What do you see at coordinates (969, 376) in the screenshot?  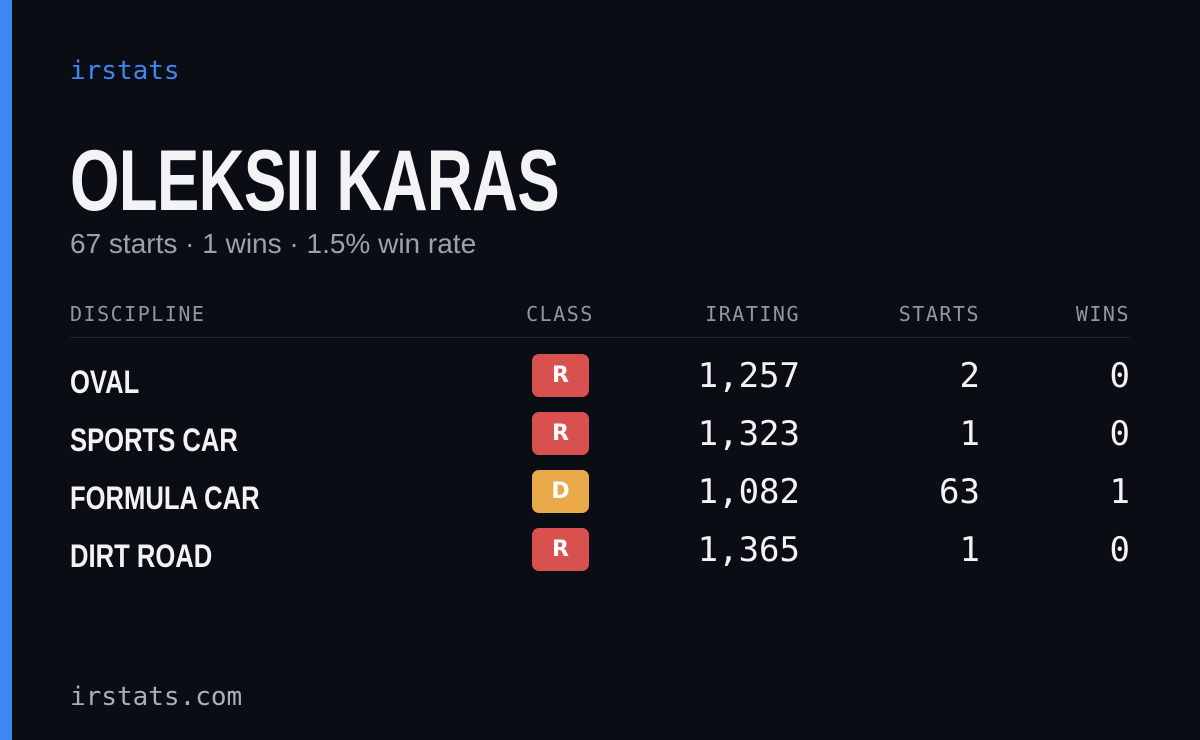 I see `starts: 2` at bounding box center [969, 376].